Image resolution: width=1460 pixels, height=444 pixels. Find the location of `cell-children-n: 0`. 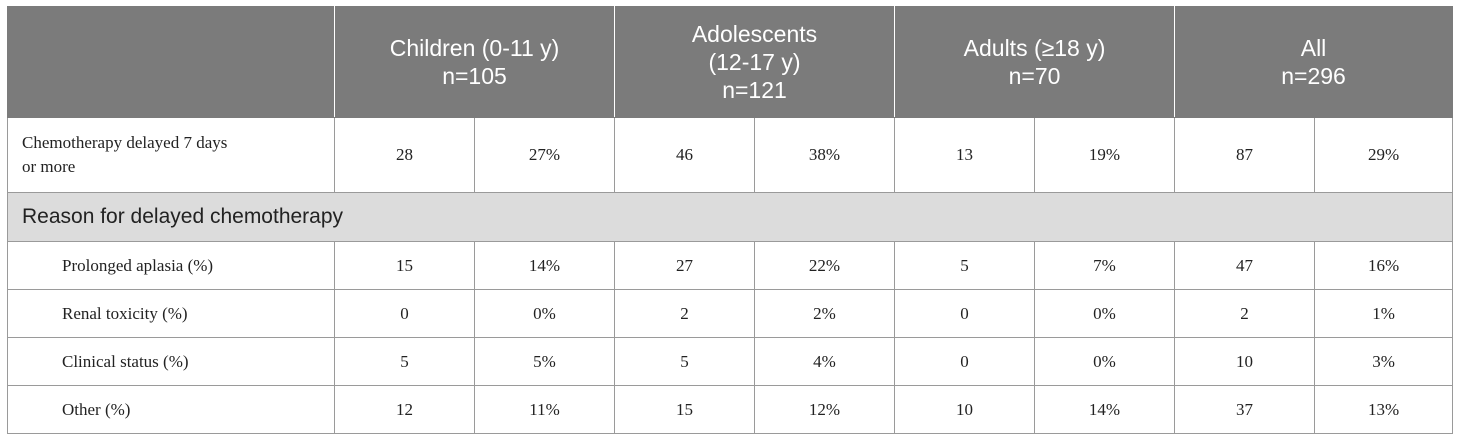

cell-children-n: 0 is located at coordinates (404, 313).